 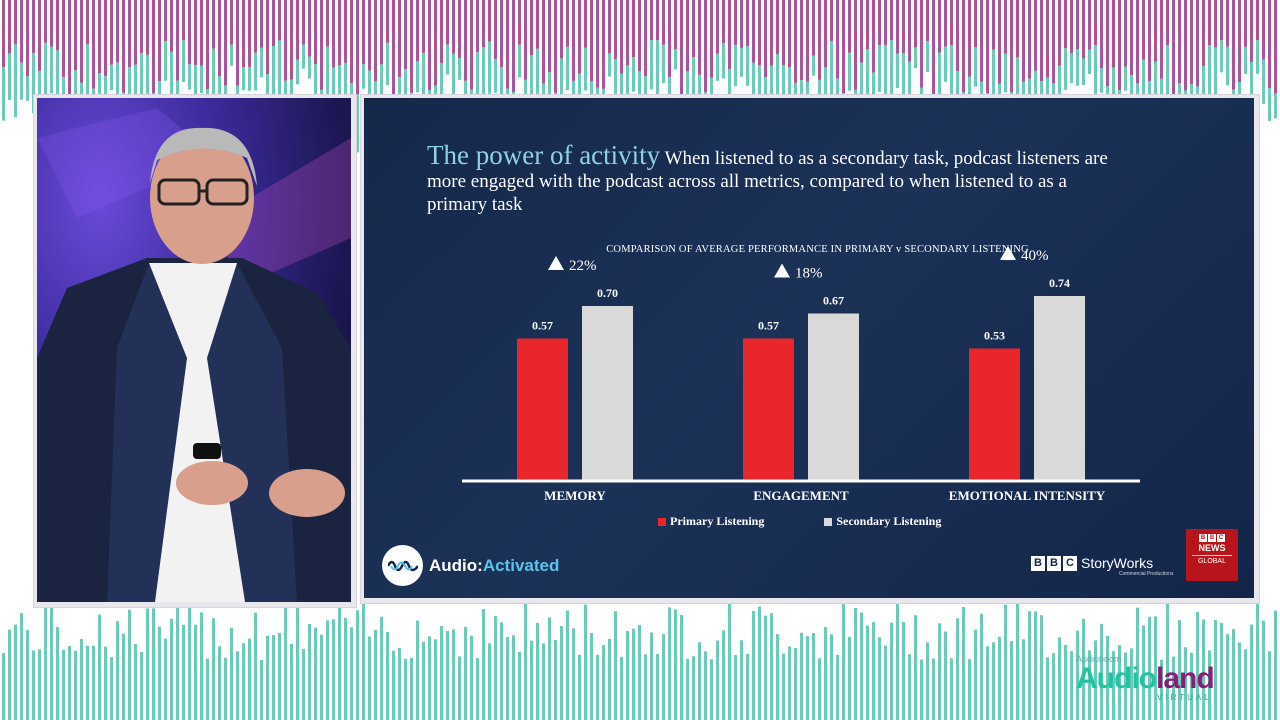 What do you see at coordinates (1185, 678) in the screenshot?
I see `audioland-name-accent: land` at bounding box center [1185, 678].